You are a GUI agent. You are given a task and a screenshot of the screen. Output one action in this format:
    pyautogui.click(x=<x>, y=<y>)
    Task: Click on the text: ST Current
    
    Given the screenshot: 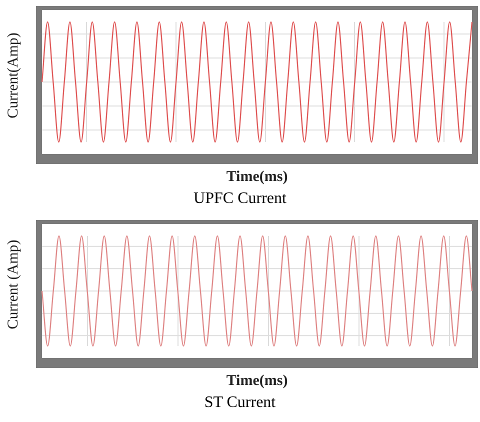 What is the action you would take?
    pyautogui.click(x=240, y=403)
    